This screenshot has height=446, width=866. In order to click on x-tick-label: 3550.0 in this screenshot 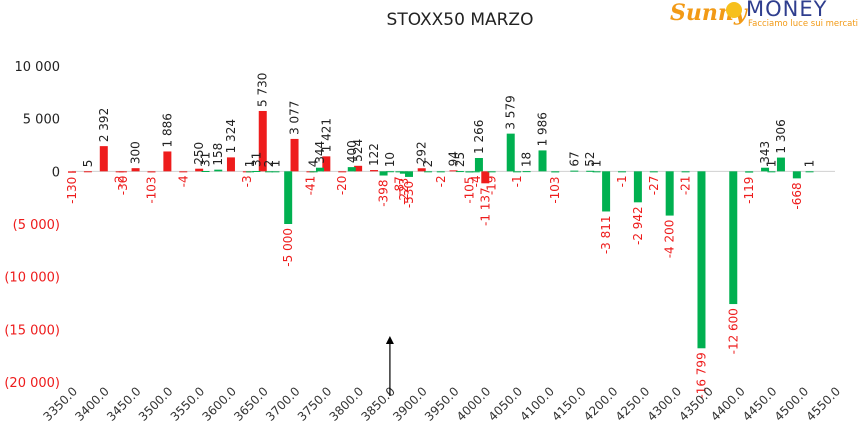, I will do `click(188, 404)`.